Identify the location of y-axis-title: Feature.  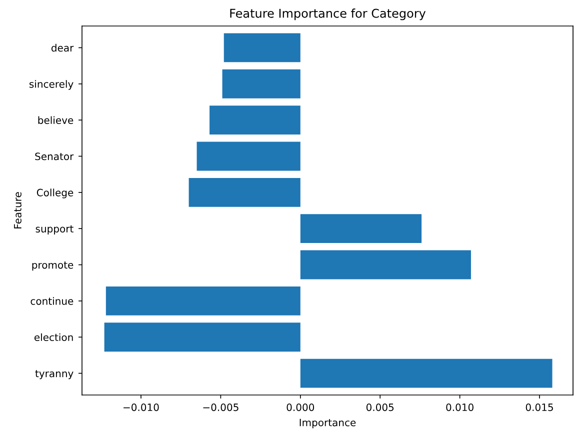
(18, 210).